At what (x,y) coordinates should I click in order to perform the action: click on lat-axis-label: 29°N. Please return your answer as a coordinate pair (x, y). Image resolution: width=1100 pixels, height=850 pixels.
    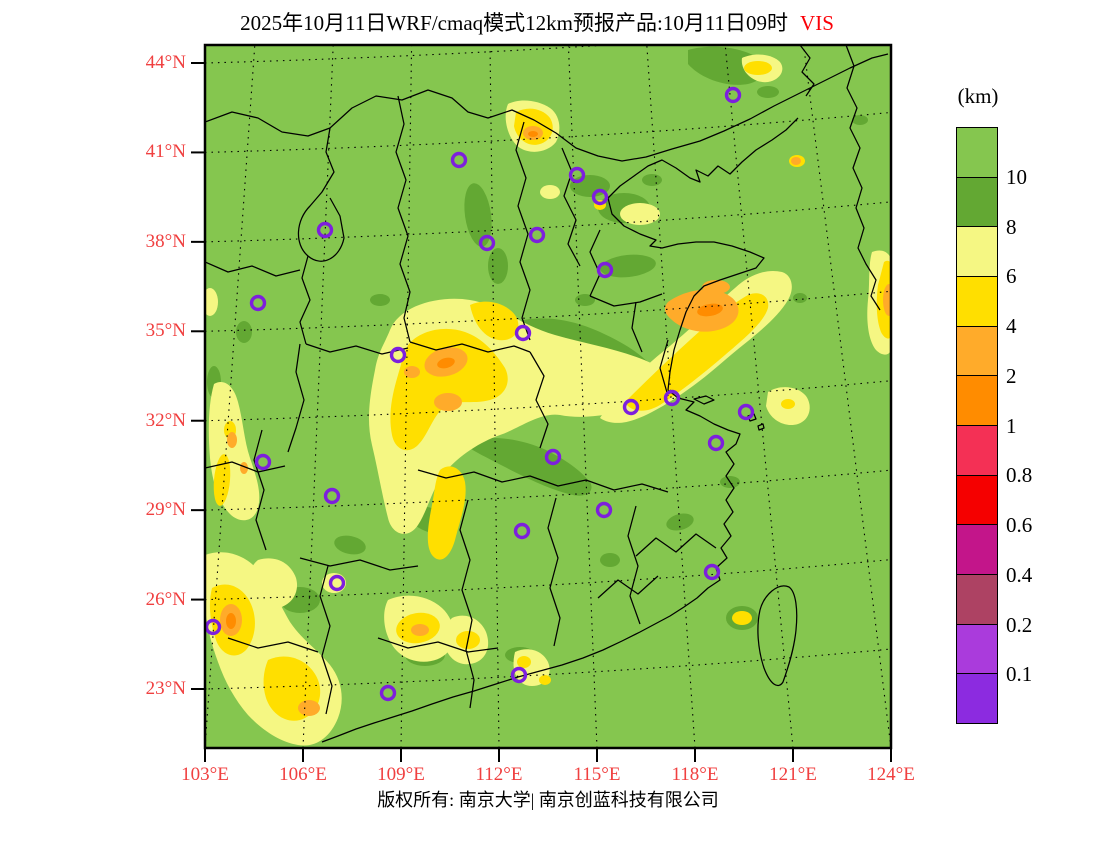
    Looking at the image, I should click on (165, 510).